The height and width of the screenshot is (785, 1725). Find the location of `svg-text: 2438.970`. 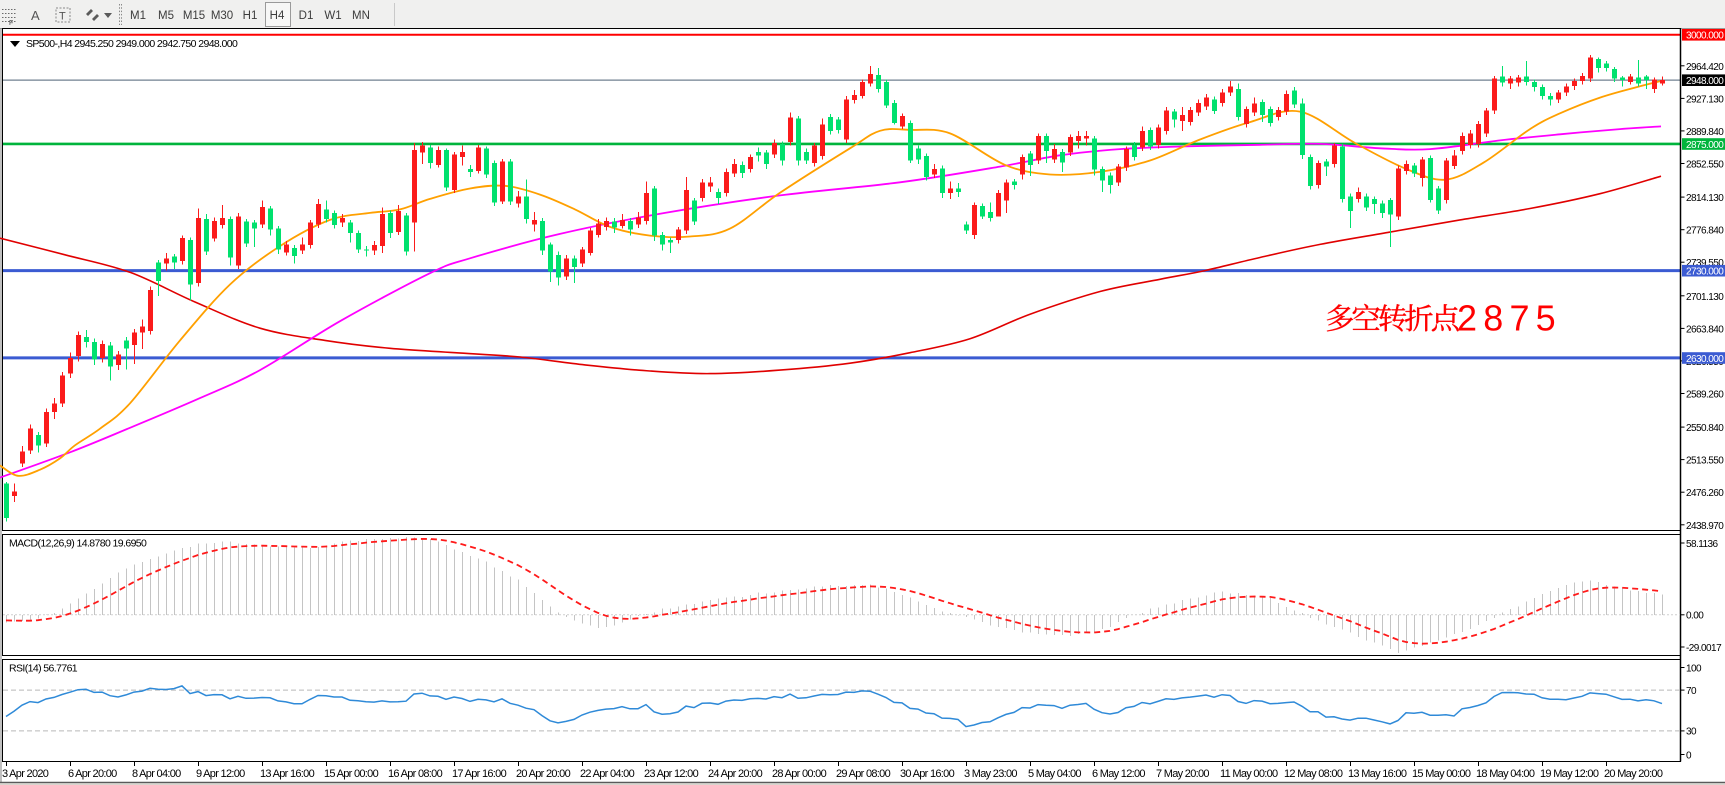

svg-text: 2438.970 is located at coordinates (1705, 526).